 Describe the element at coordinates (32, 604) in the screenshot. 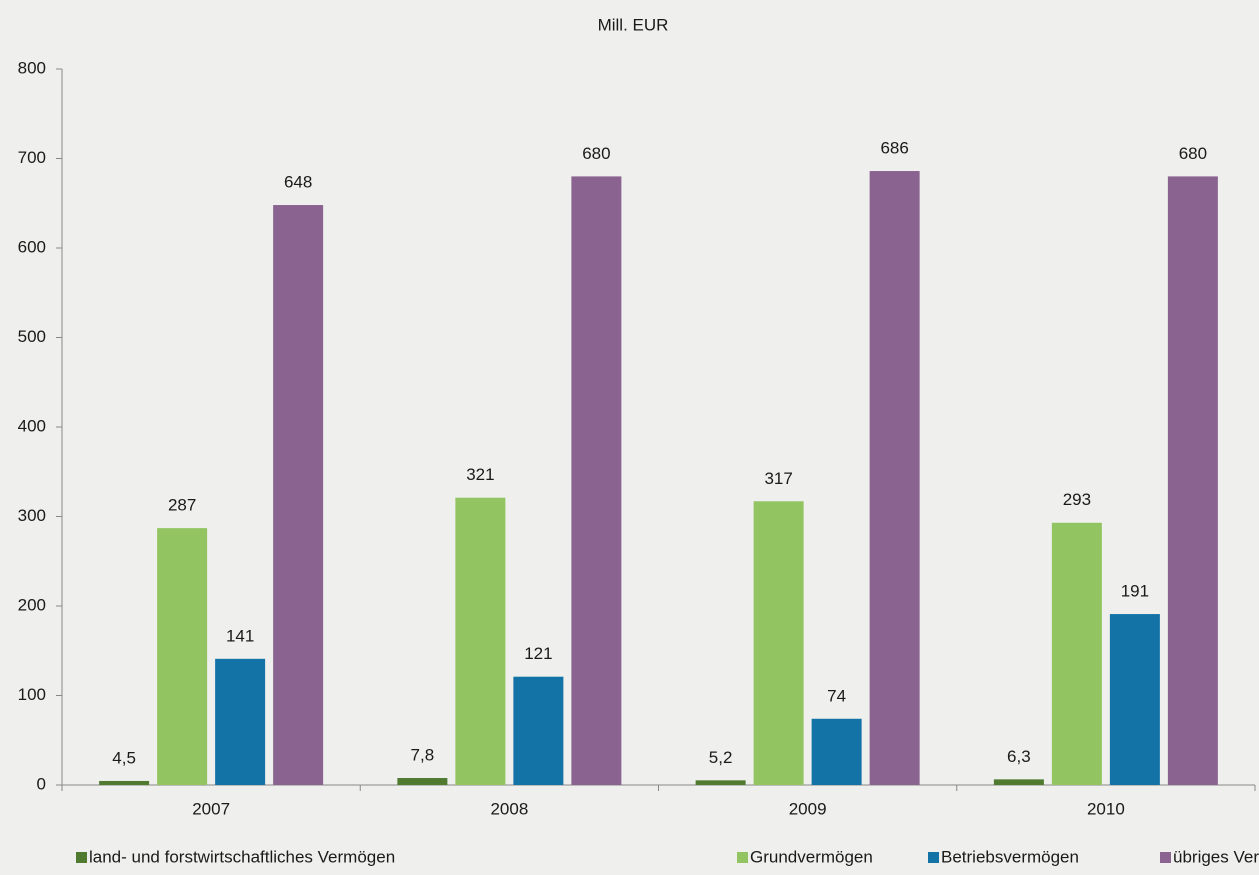

I see `y-tick-label: 200` at that location.